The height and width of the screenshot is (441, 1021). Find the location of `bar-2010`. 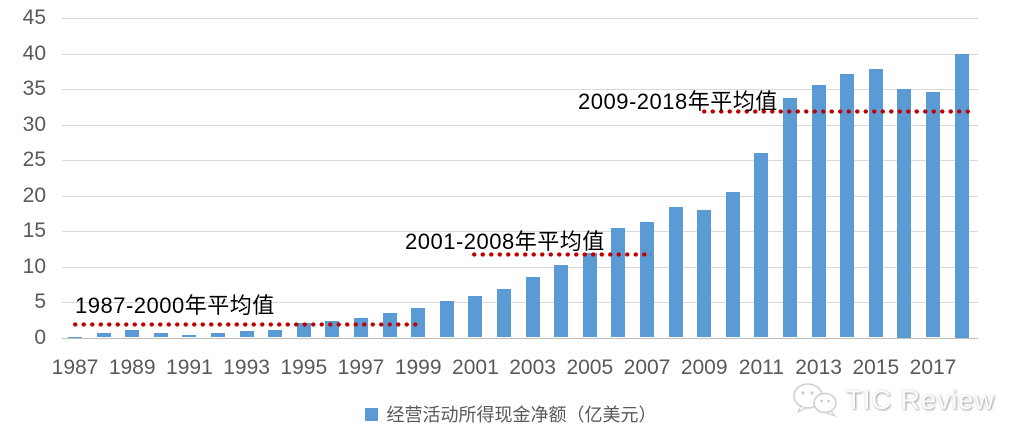

bar-2010 is located at coordinates (732, 264).